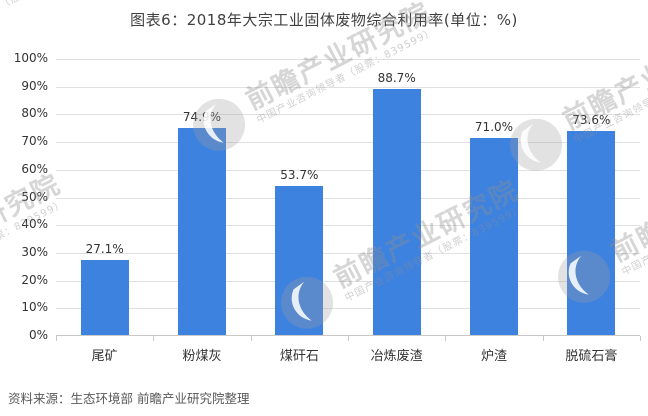 The height and width of the screenshot is (416, 648). What do you see at coordinates (324, 20) in the screenshot?
I see `chart-title: 图表6：2018年大宗工业固体废物综合利用率(单位：%)` at bounding box center [324, 20].